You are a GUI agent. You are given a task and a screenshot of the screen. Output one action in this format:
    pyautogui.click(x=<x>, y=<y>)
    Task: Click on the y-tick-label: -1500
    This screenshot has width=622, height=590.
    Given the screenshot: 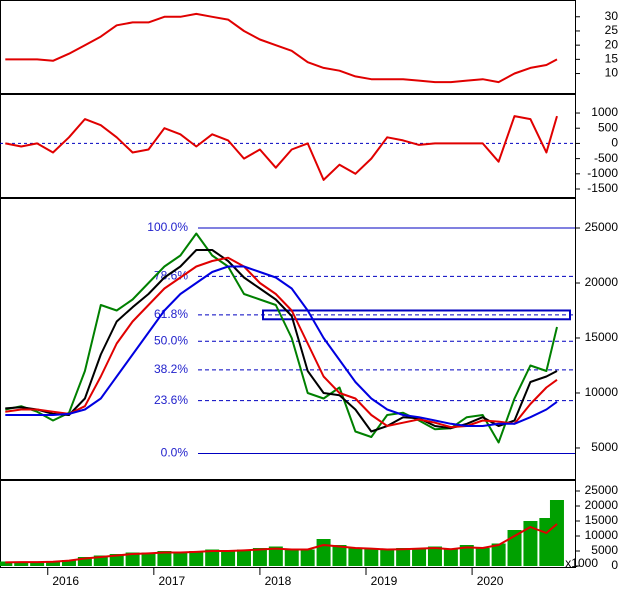 What is the action you would take?
    pyautogui.click(x=602, y=188)
    